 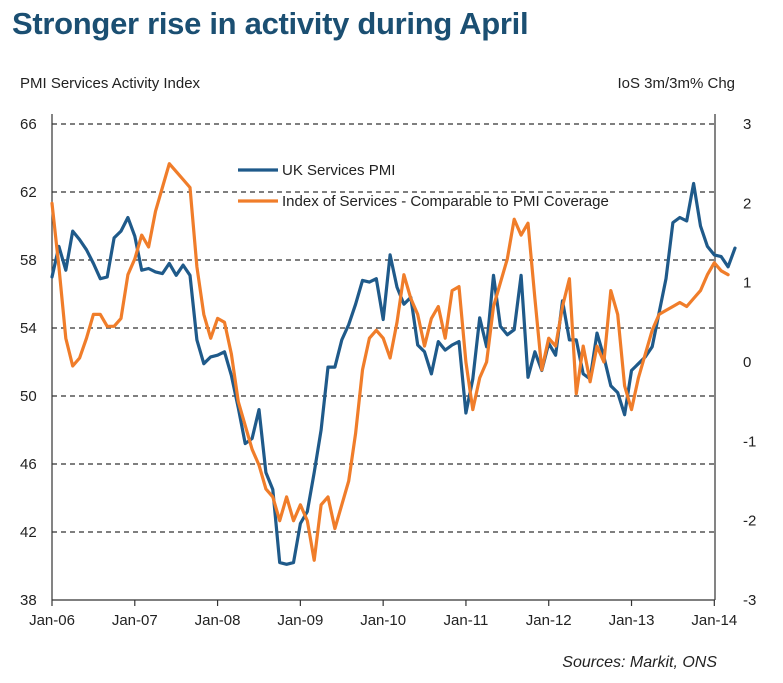 I want to click on x-tick-label: Jan-12, so click(x=549, y=620).